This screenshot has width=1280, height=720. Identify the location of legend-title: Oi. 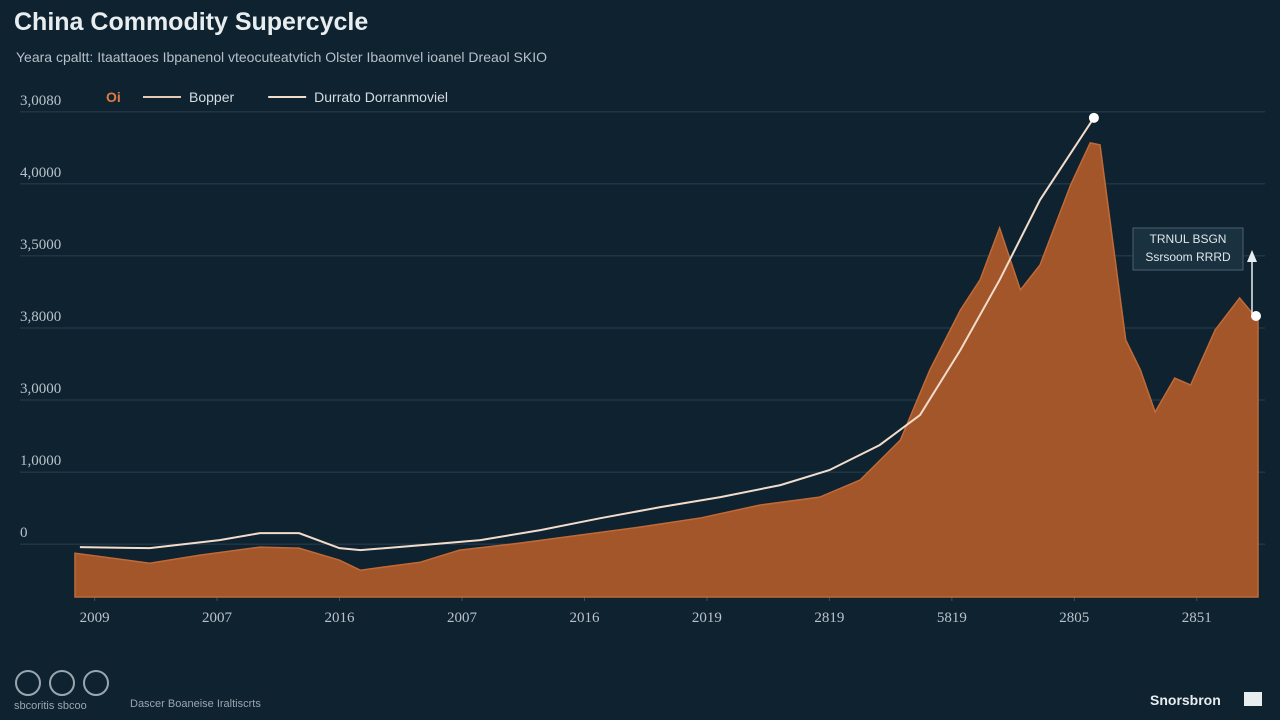
(113, 97).